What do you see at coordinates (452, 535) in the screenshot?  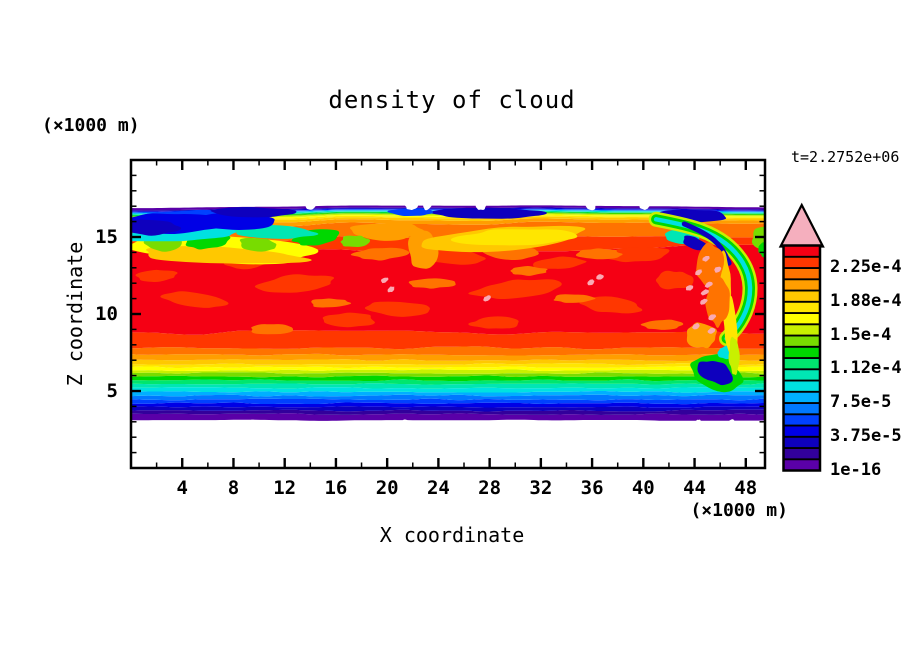 I see `x-axis-title: X coordinate` at bounding box center [452, 535].